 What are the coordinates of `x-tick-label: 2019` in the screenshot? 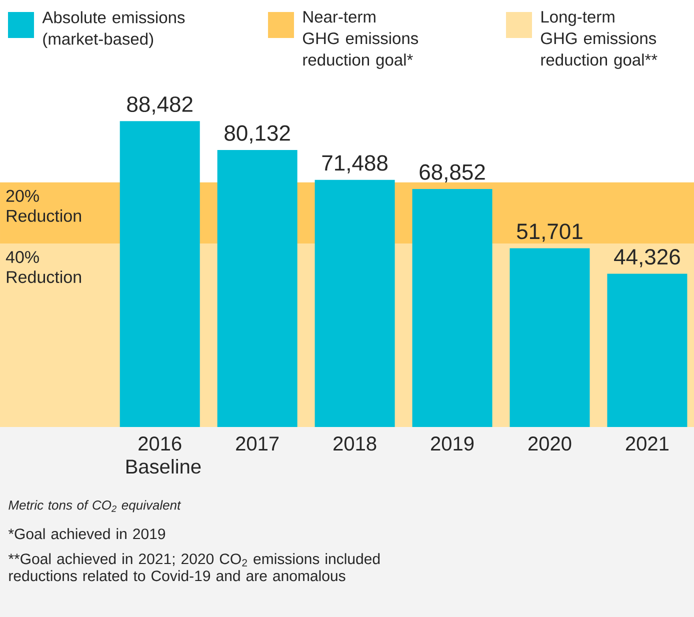 It's located at (452, 443).